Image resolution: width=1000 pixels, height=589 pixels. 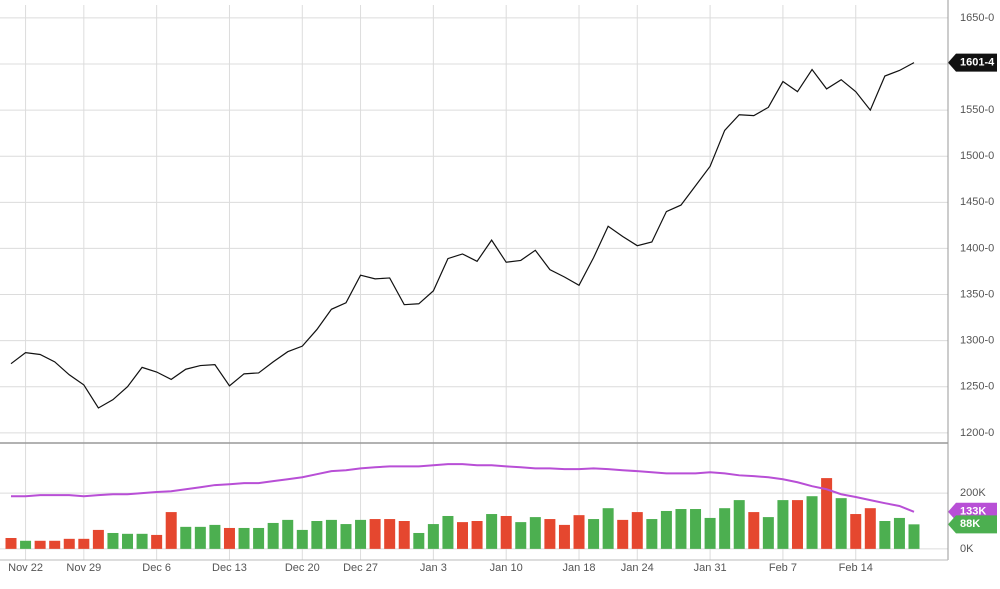 I want to click on y-tick-label: 1400-0, so click(x=977, y=248).